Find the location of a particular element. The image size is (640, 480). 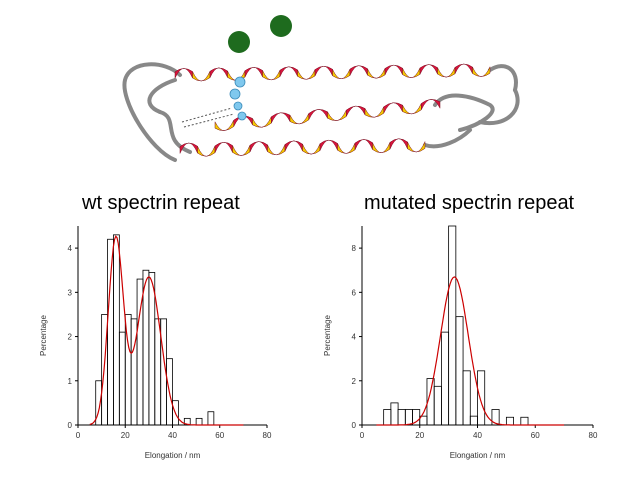

chart-title-wt: wt spectrin repeat is located at coordinates (161, 203).